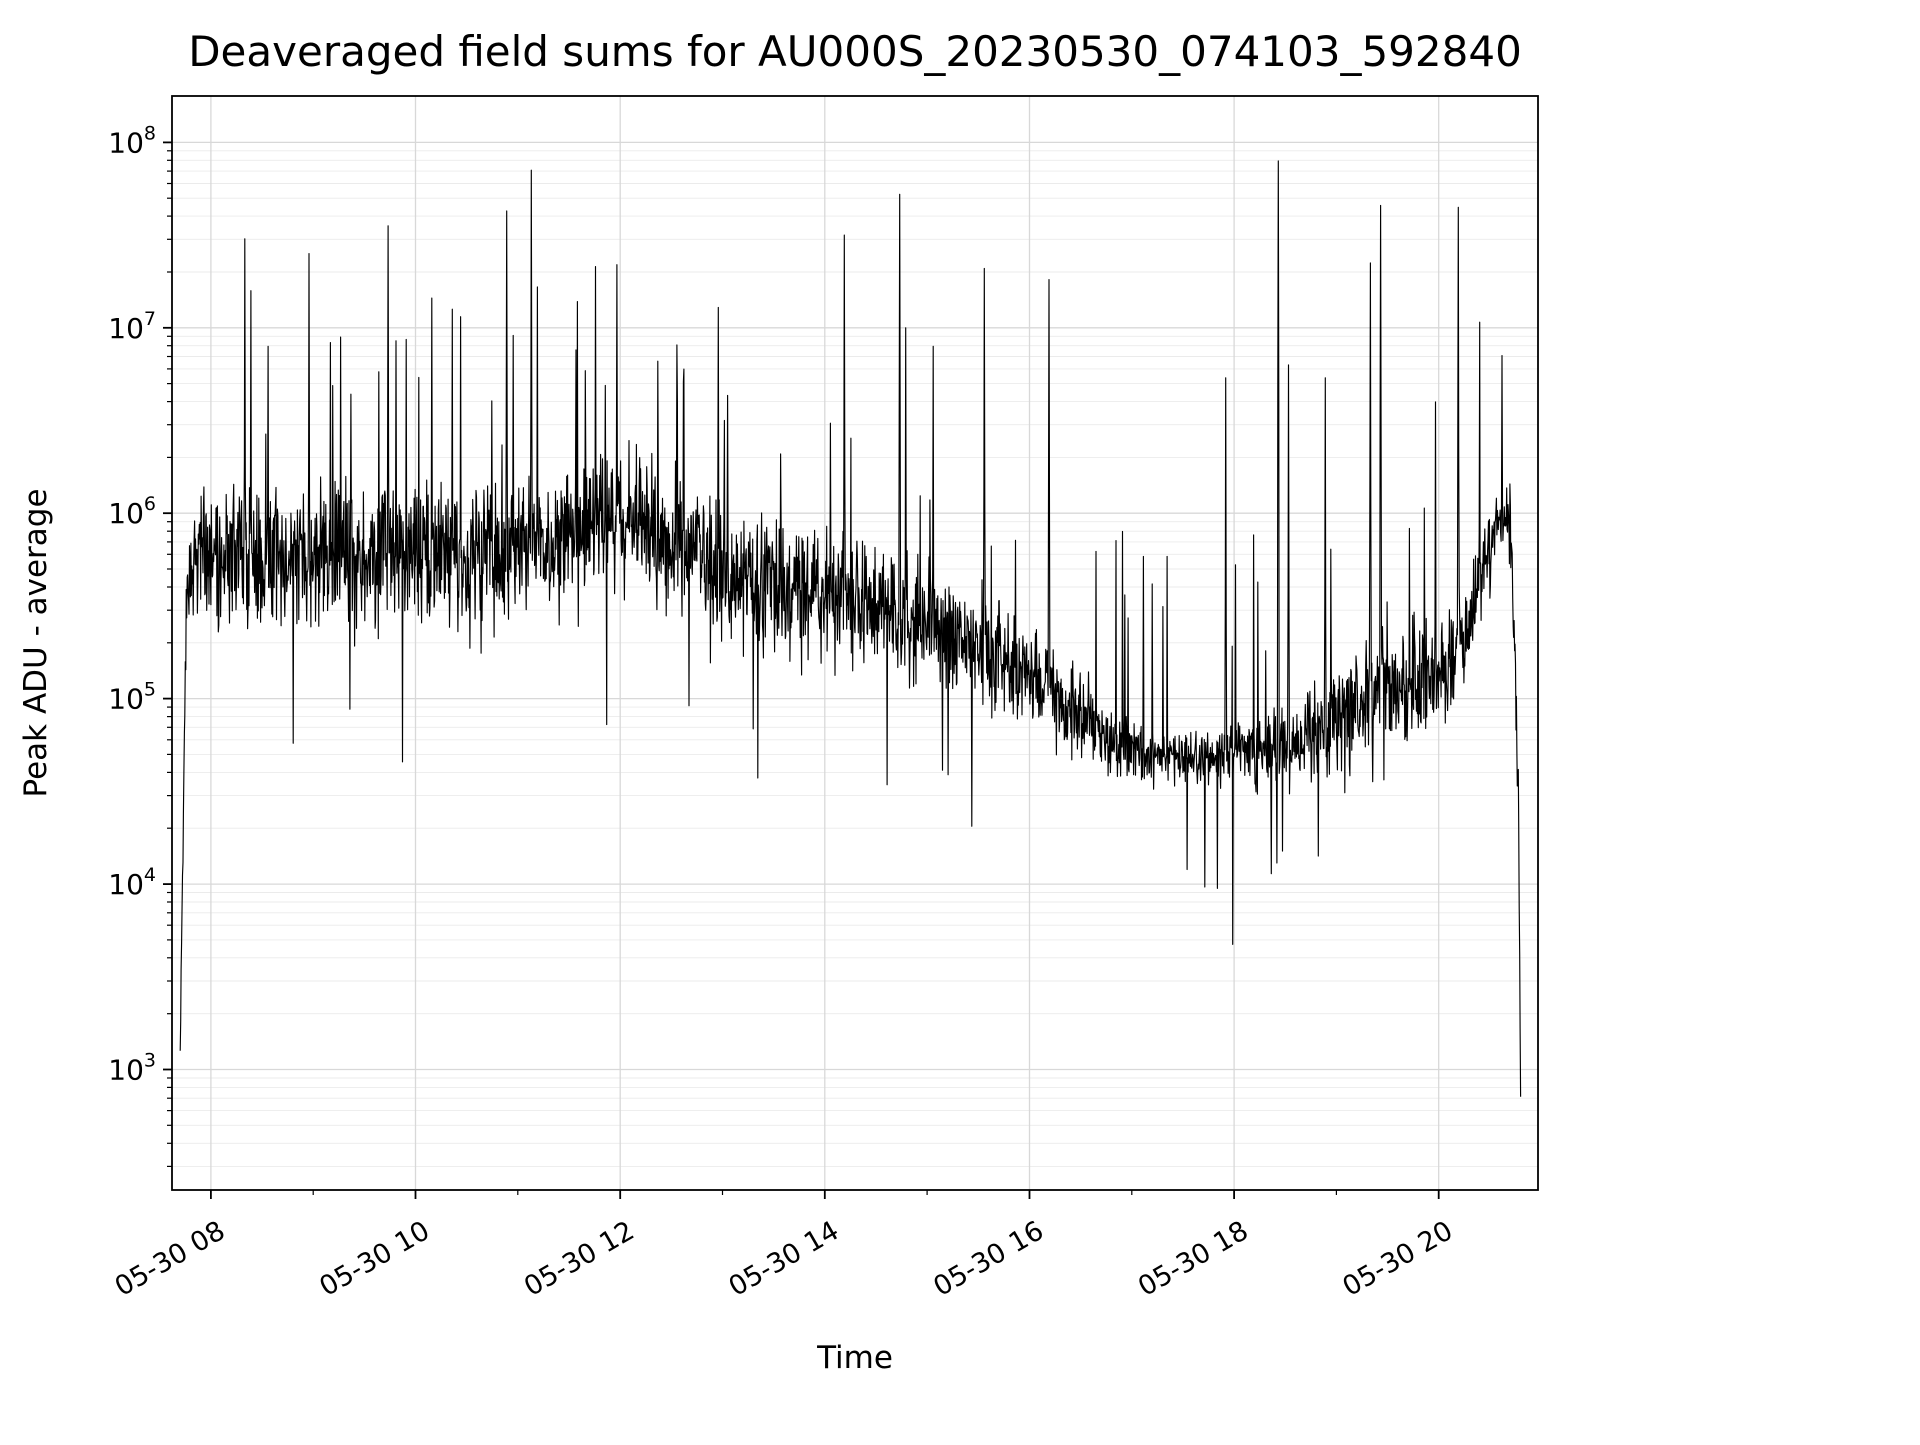 Image resolution: width=1920 pixels, height=1445 pixels. Describe the element at coordinates (132, 140) in the screenshot. I see `y-tick-label: 10⁸` at that location.